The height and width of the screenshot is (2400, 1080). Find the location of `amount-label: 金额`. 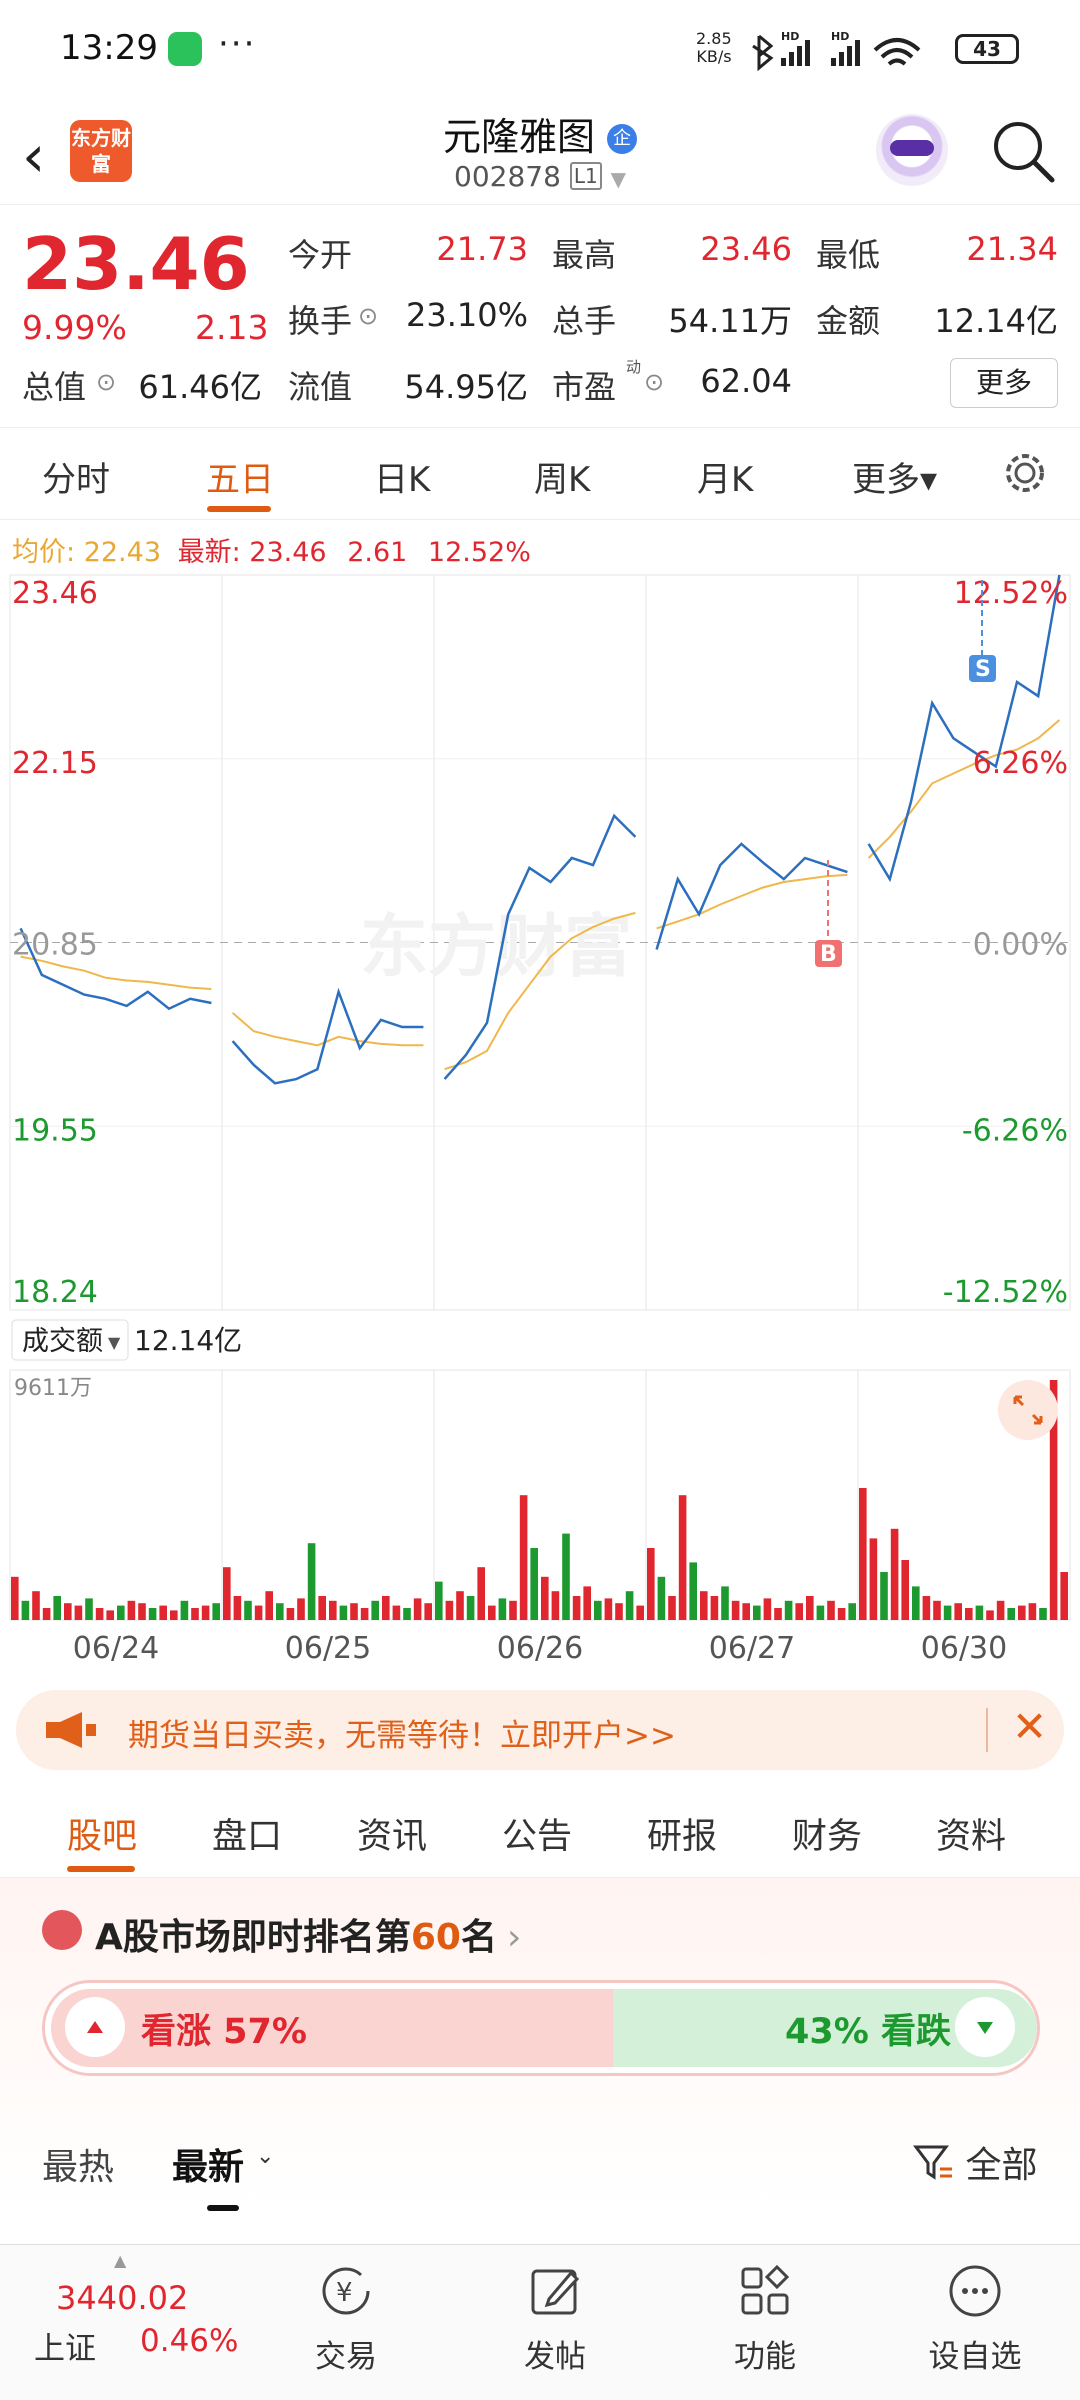

amount-label: 金额 is located at coordinates (848, 321).